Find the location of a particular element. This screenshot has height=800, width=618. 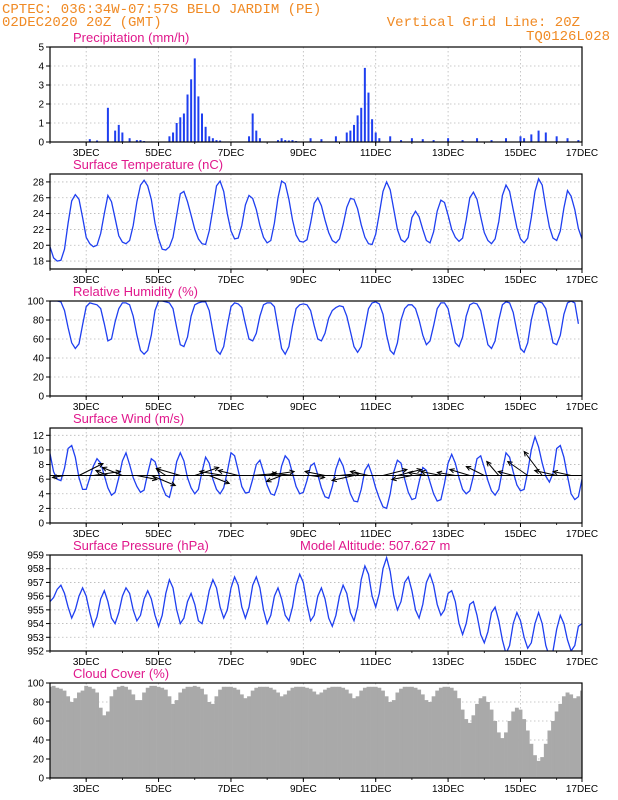

y-tick-label: 5 is located at coordinates (41, 48).